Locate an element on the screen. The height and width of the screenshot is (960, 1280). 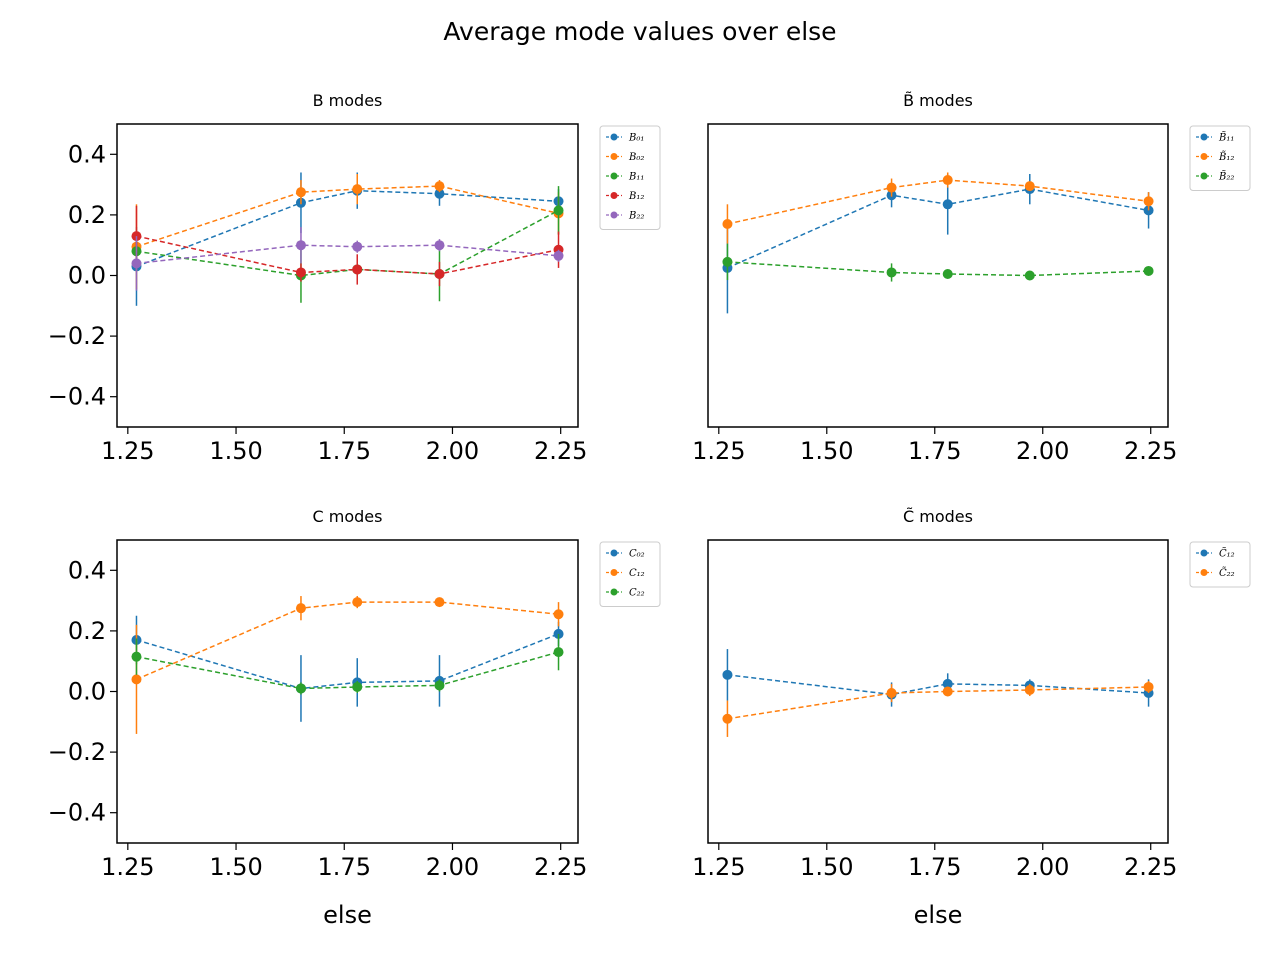
legend-entry: C₁₂ is located at coordinates (637, 573).